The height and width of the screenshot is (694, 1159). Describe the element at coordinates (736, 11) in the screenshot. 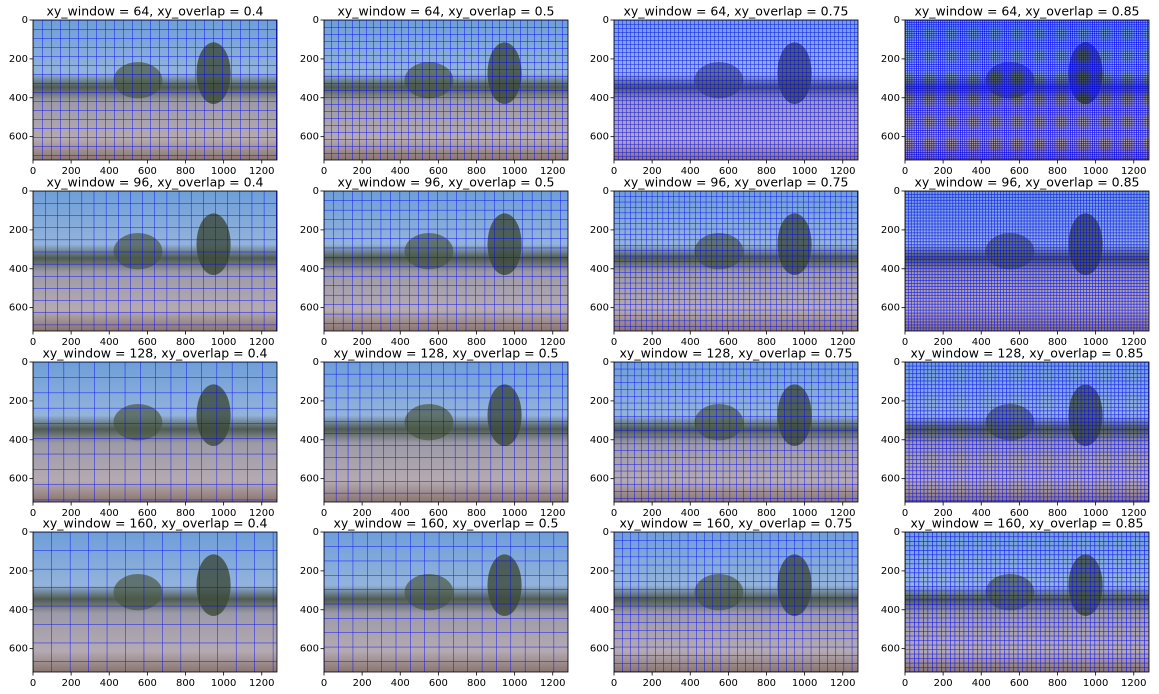

I see `subplot-title: xy_window = 64, xy_overlap = 0.75` at that location.